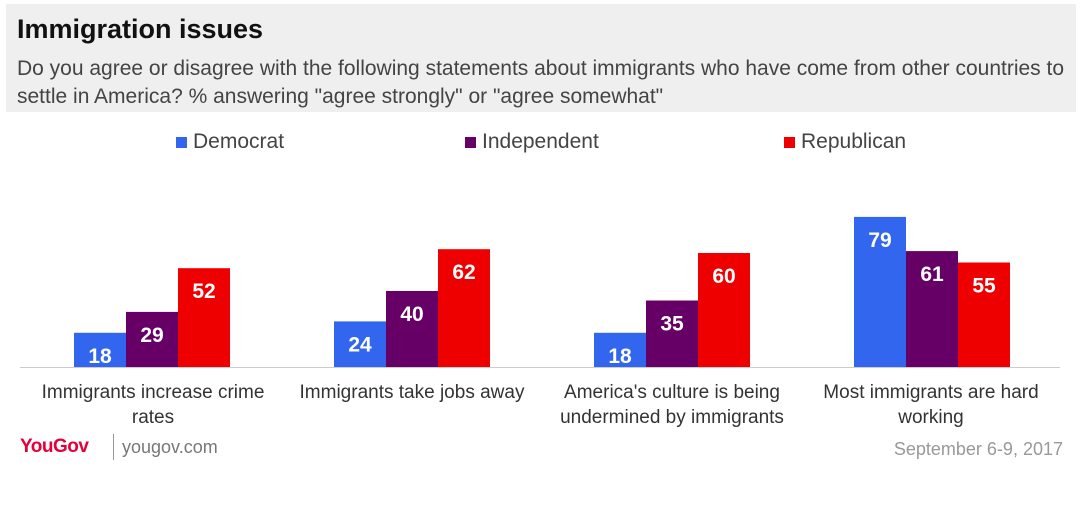  Describe the element at coordinates (170, 447) in the screenshot. I see `source-url: yougov.com` at that location.